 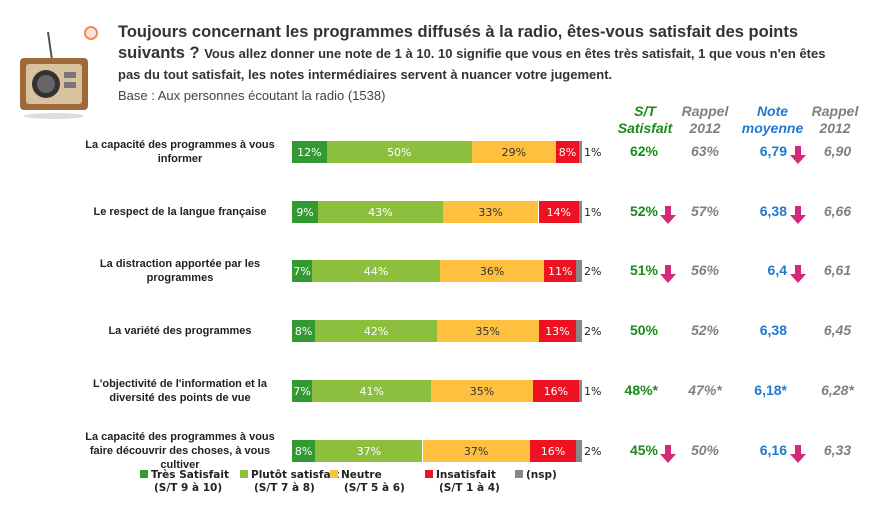 I want to click on data-label: 29%, so click(x=514, y=152).